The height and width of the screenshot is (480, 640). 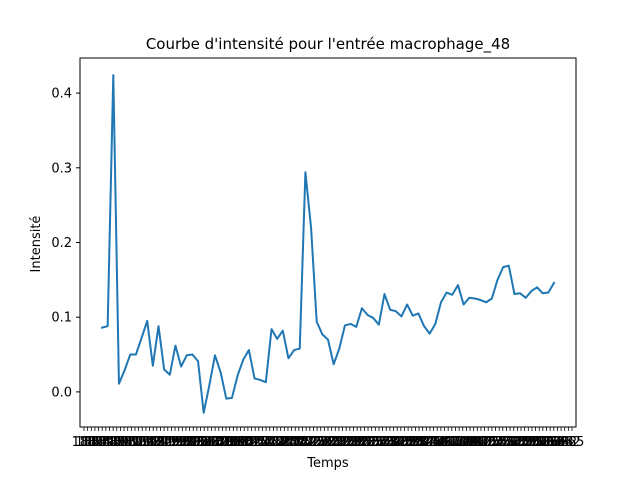 I want to click on x-tick-label: 217, so click(x=302, y=442).